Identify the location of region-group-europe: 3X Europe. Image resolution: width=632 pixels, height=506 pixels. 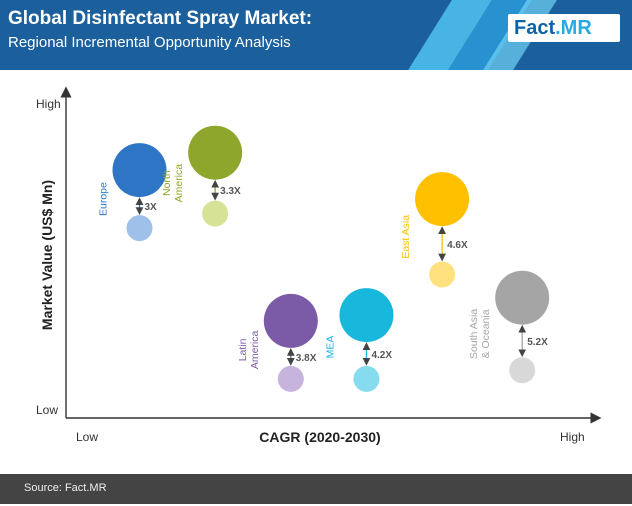
(132, 192).